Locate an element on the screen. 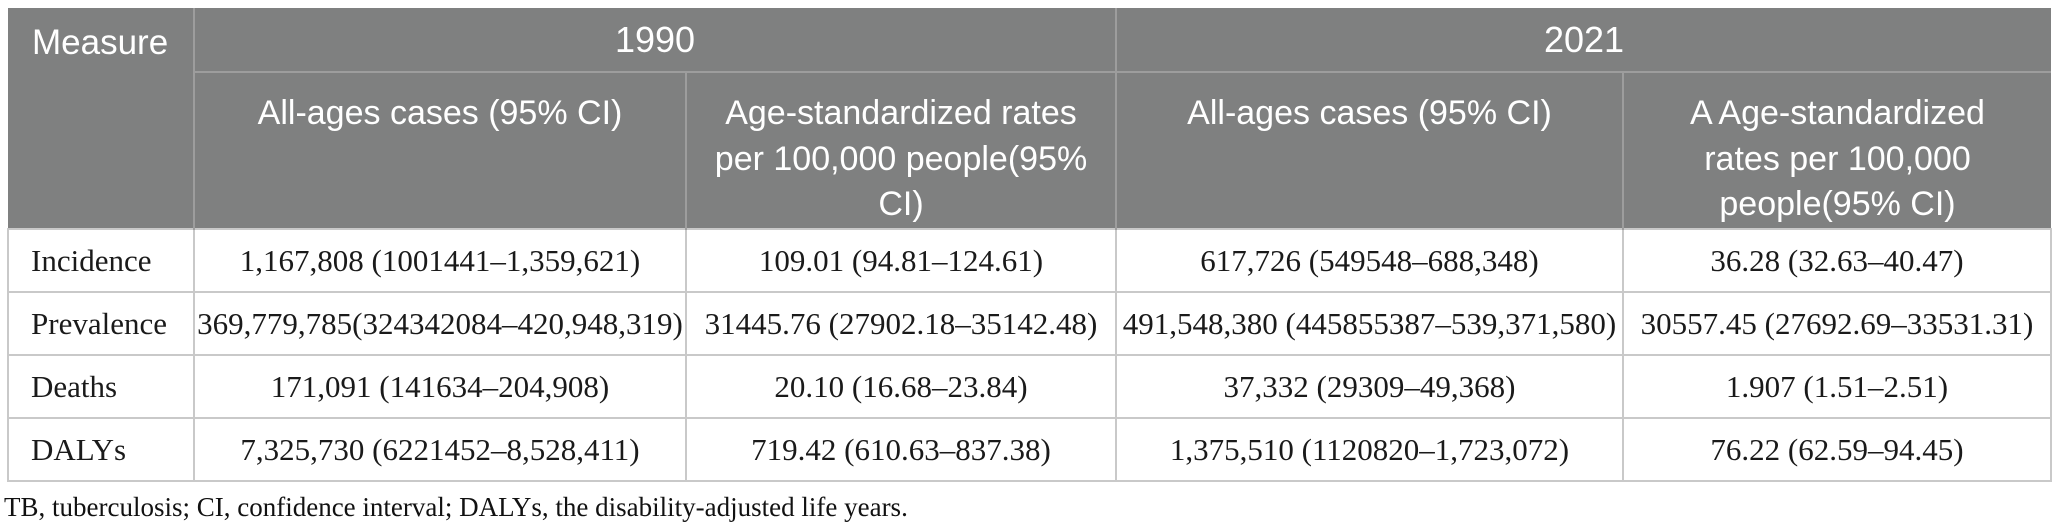  cell-incidence-1990-cases: 1,167,808 (1001441–1,359,621) is located at coordinates (440, 260).